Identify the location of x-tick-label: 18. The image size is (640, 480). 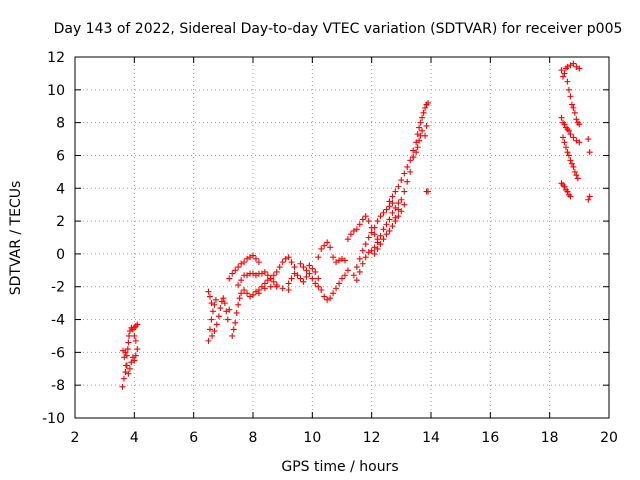
(550, 438).